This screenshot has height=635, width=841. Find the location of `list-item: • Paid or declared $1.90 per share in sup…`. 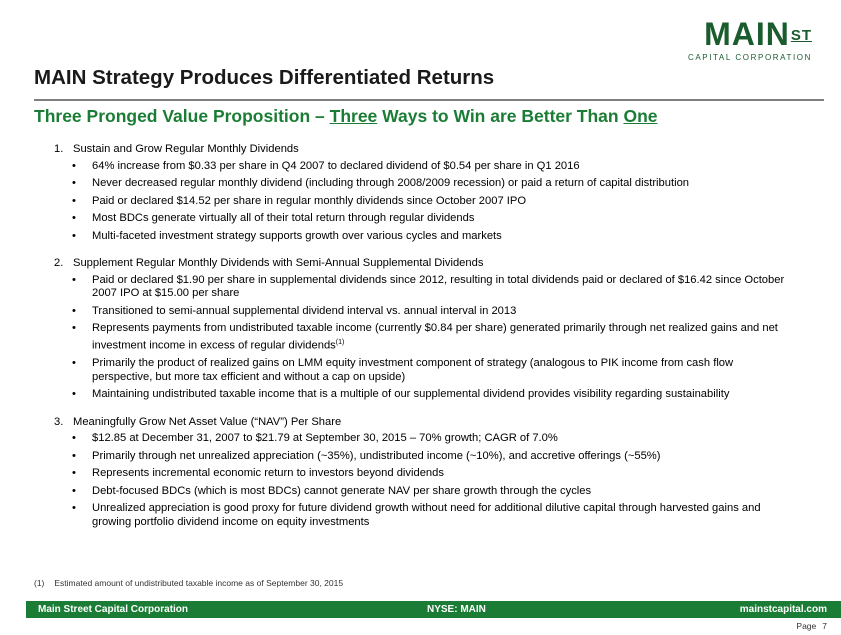

list-item: • Paid or declared $1.90 per share in sup… is located at coordinates (428, 286).